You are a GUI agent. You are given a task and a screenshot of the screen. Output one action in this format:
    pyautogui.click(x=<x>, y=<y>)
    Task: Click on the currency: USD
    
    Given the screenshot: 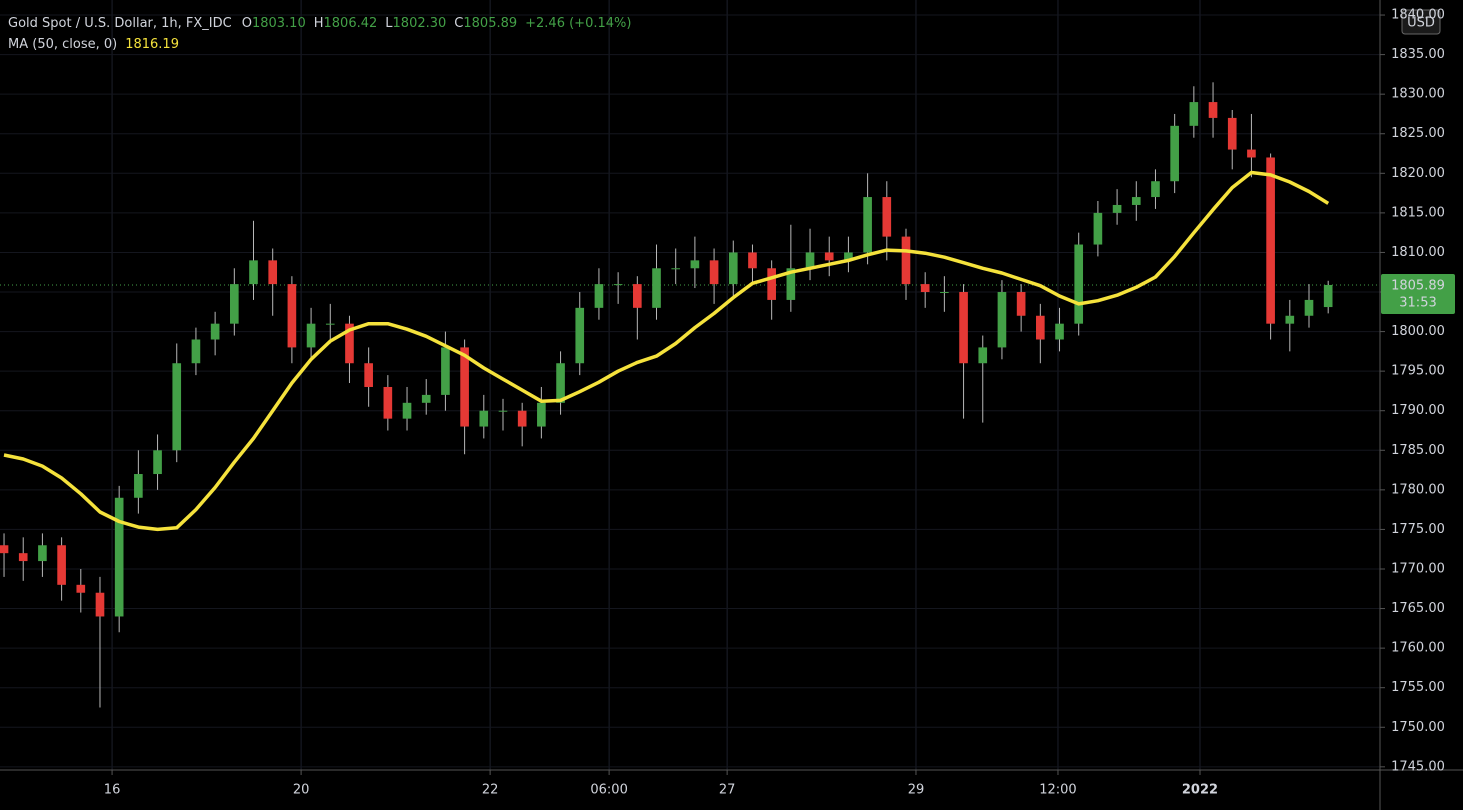 What is the action you would take?
    pyautogui.click(x=1421, y=23)
    